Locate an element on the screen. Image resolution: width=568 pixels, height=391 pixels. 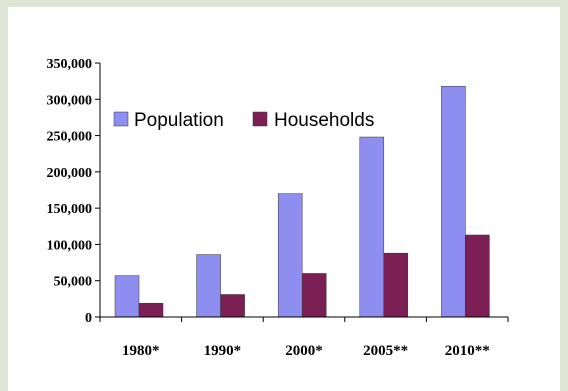
y-tick-label: 150,000 is located at coordinates (70, 209).